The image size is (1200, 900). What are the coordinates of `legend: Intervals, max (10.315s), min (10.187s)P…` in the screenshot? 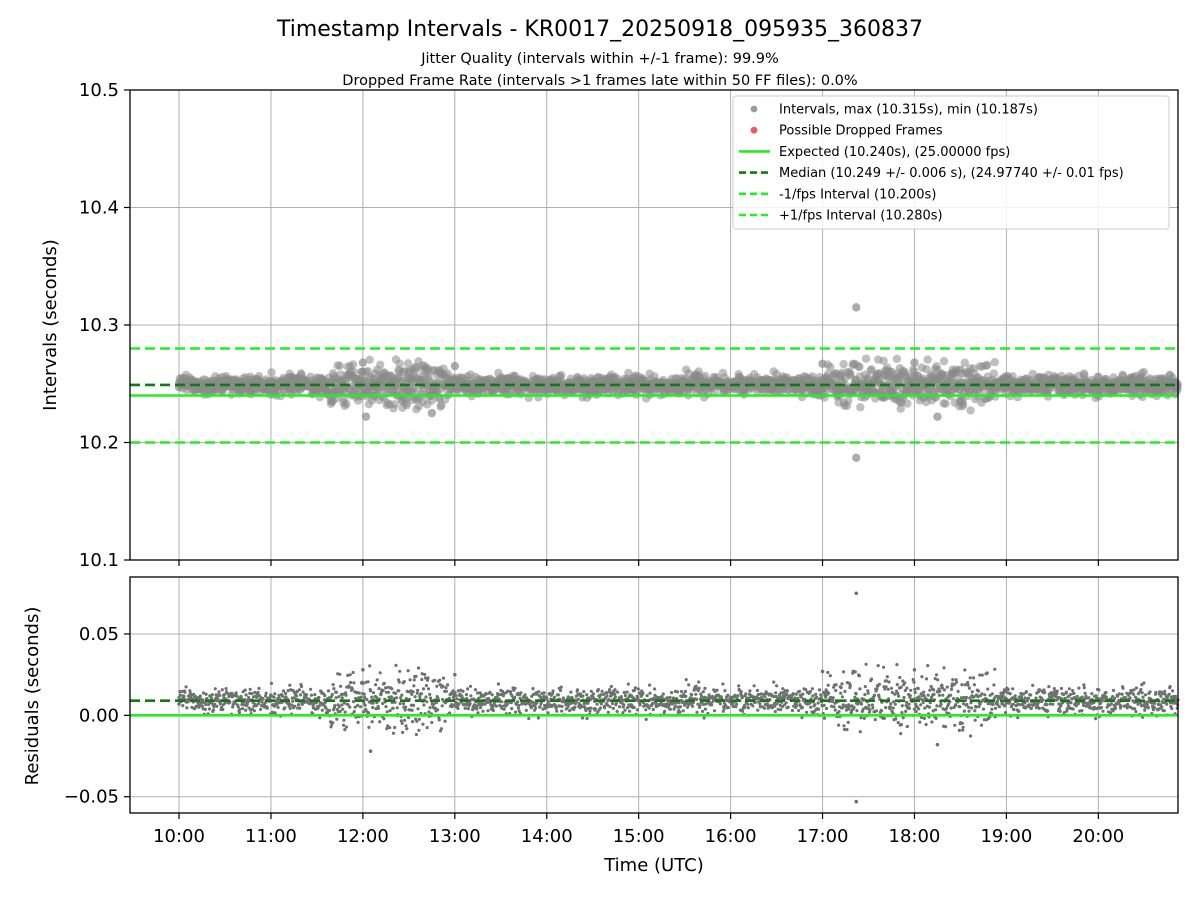 It's located at (951, 162).